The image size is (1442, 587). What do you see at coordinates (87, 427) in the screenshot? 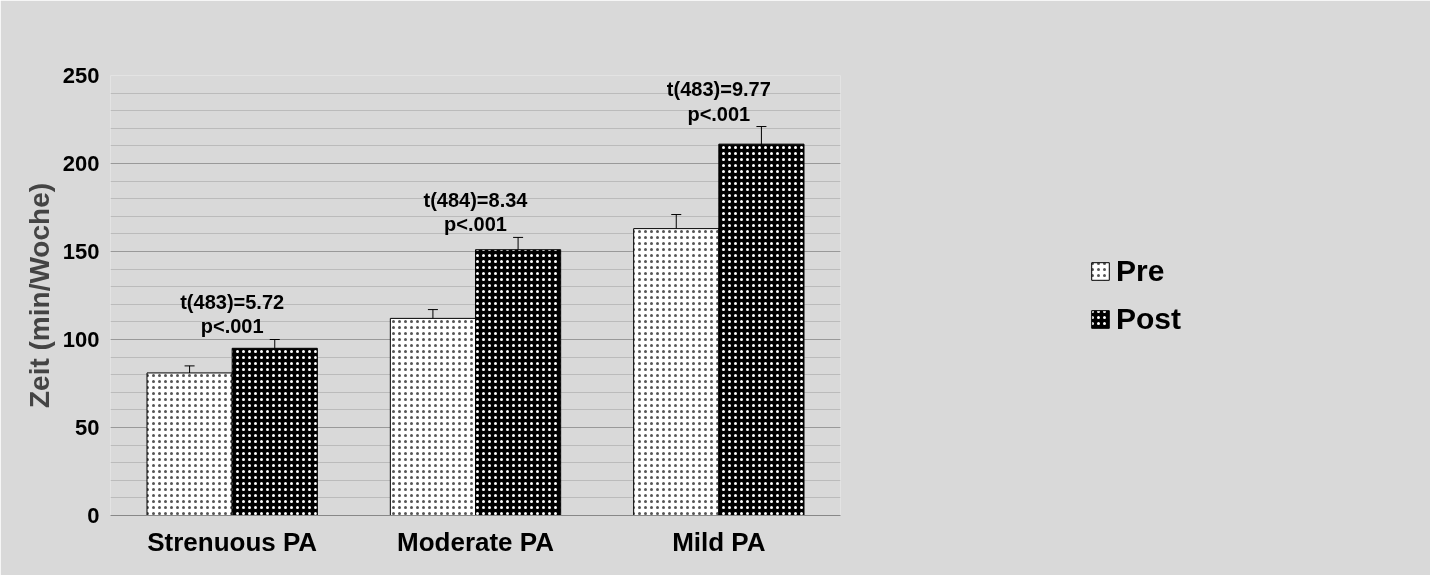
I see `y-tick-label: 50` at bounding box center [87, 427].